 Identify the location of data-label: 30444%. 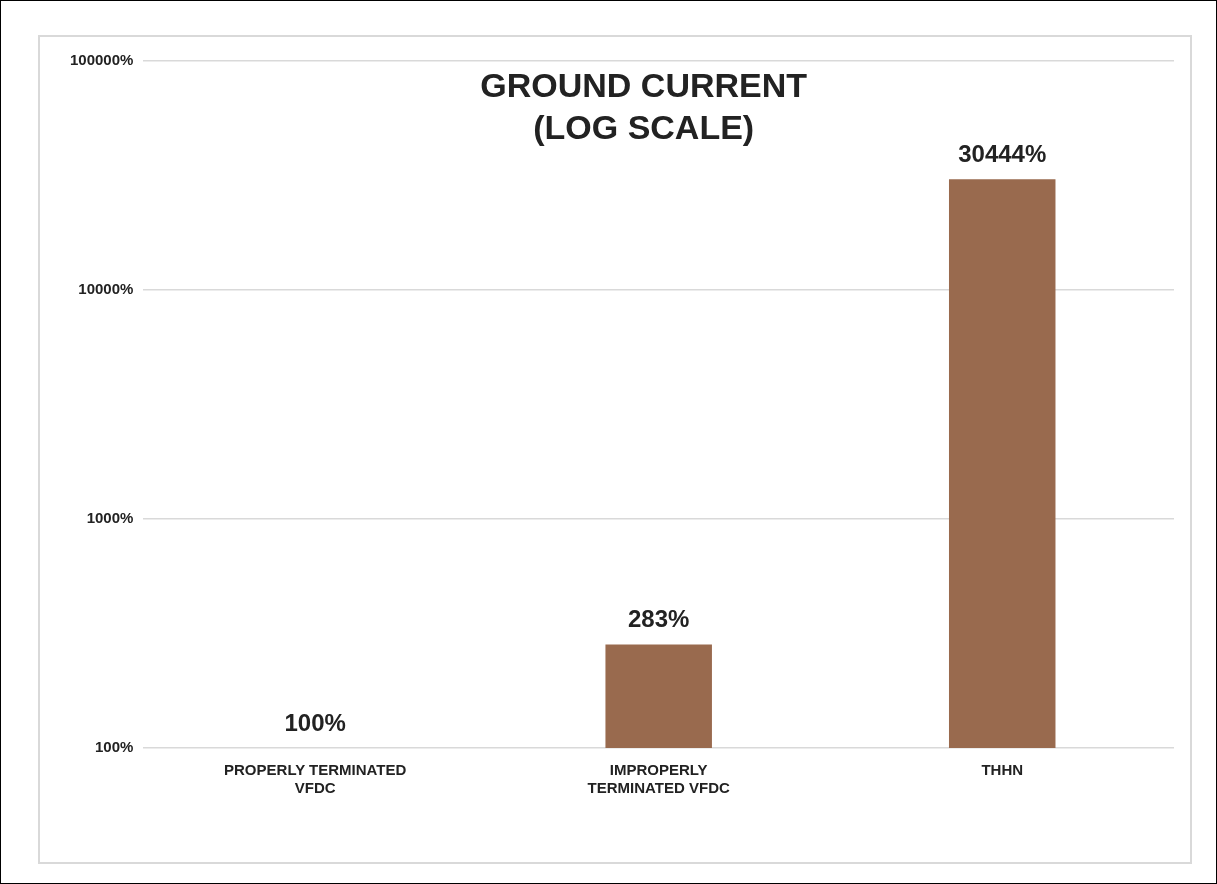
(1002, 153).